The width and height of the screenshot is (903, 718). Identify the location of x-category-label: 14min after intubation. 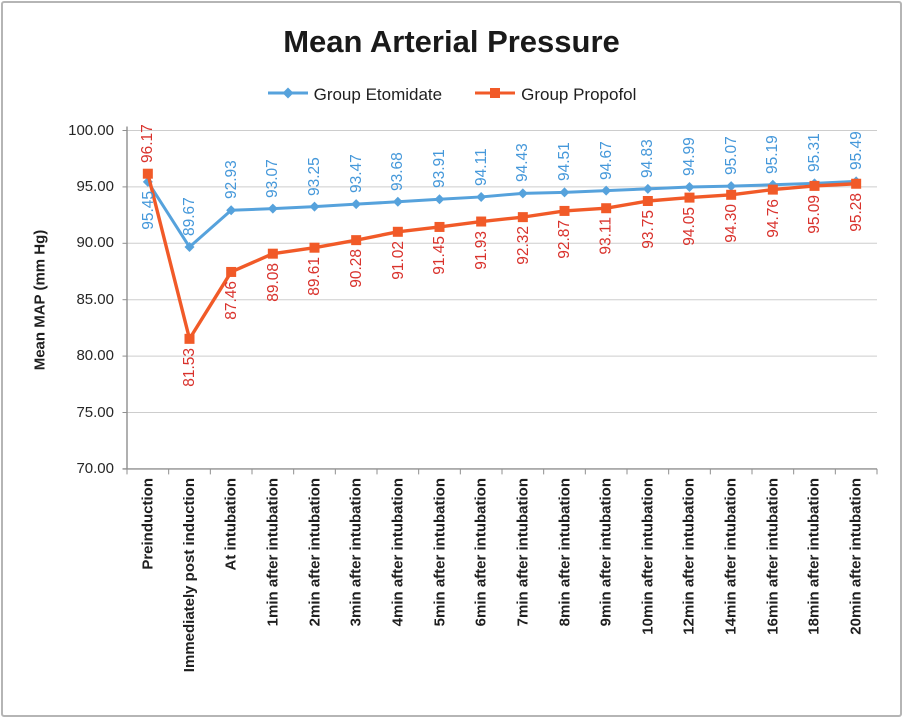
(731, 556).